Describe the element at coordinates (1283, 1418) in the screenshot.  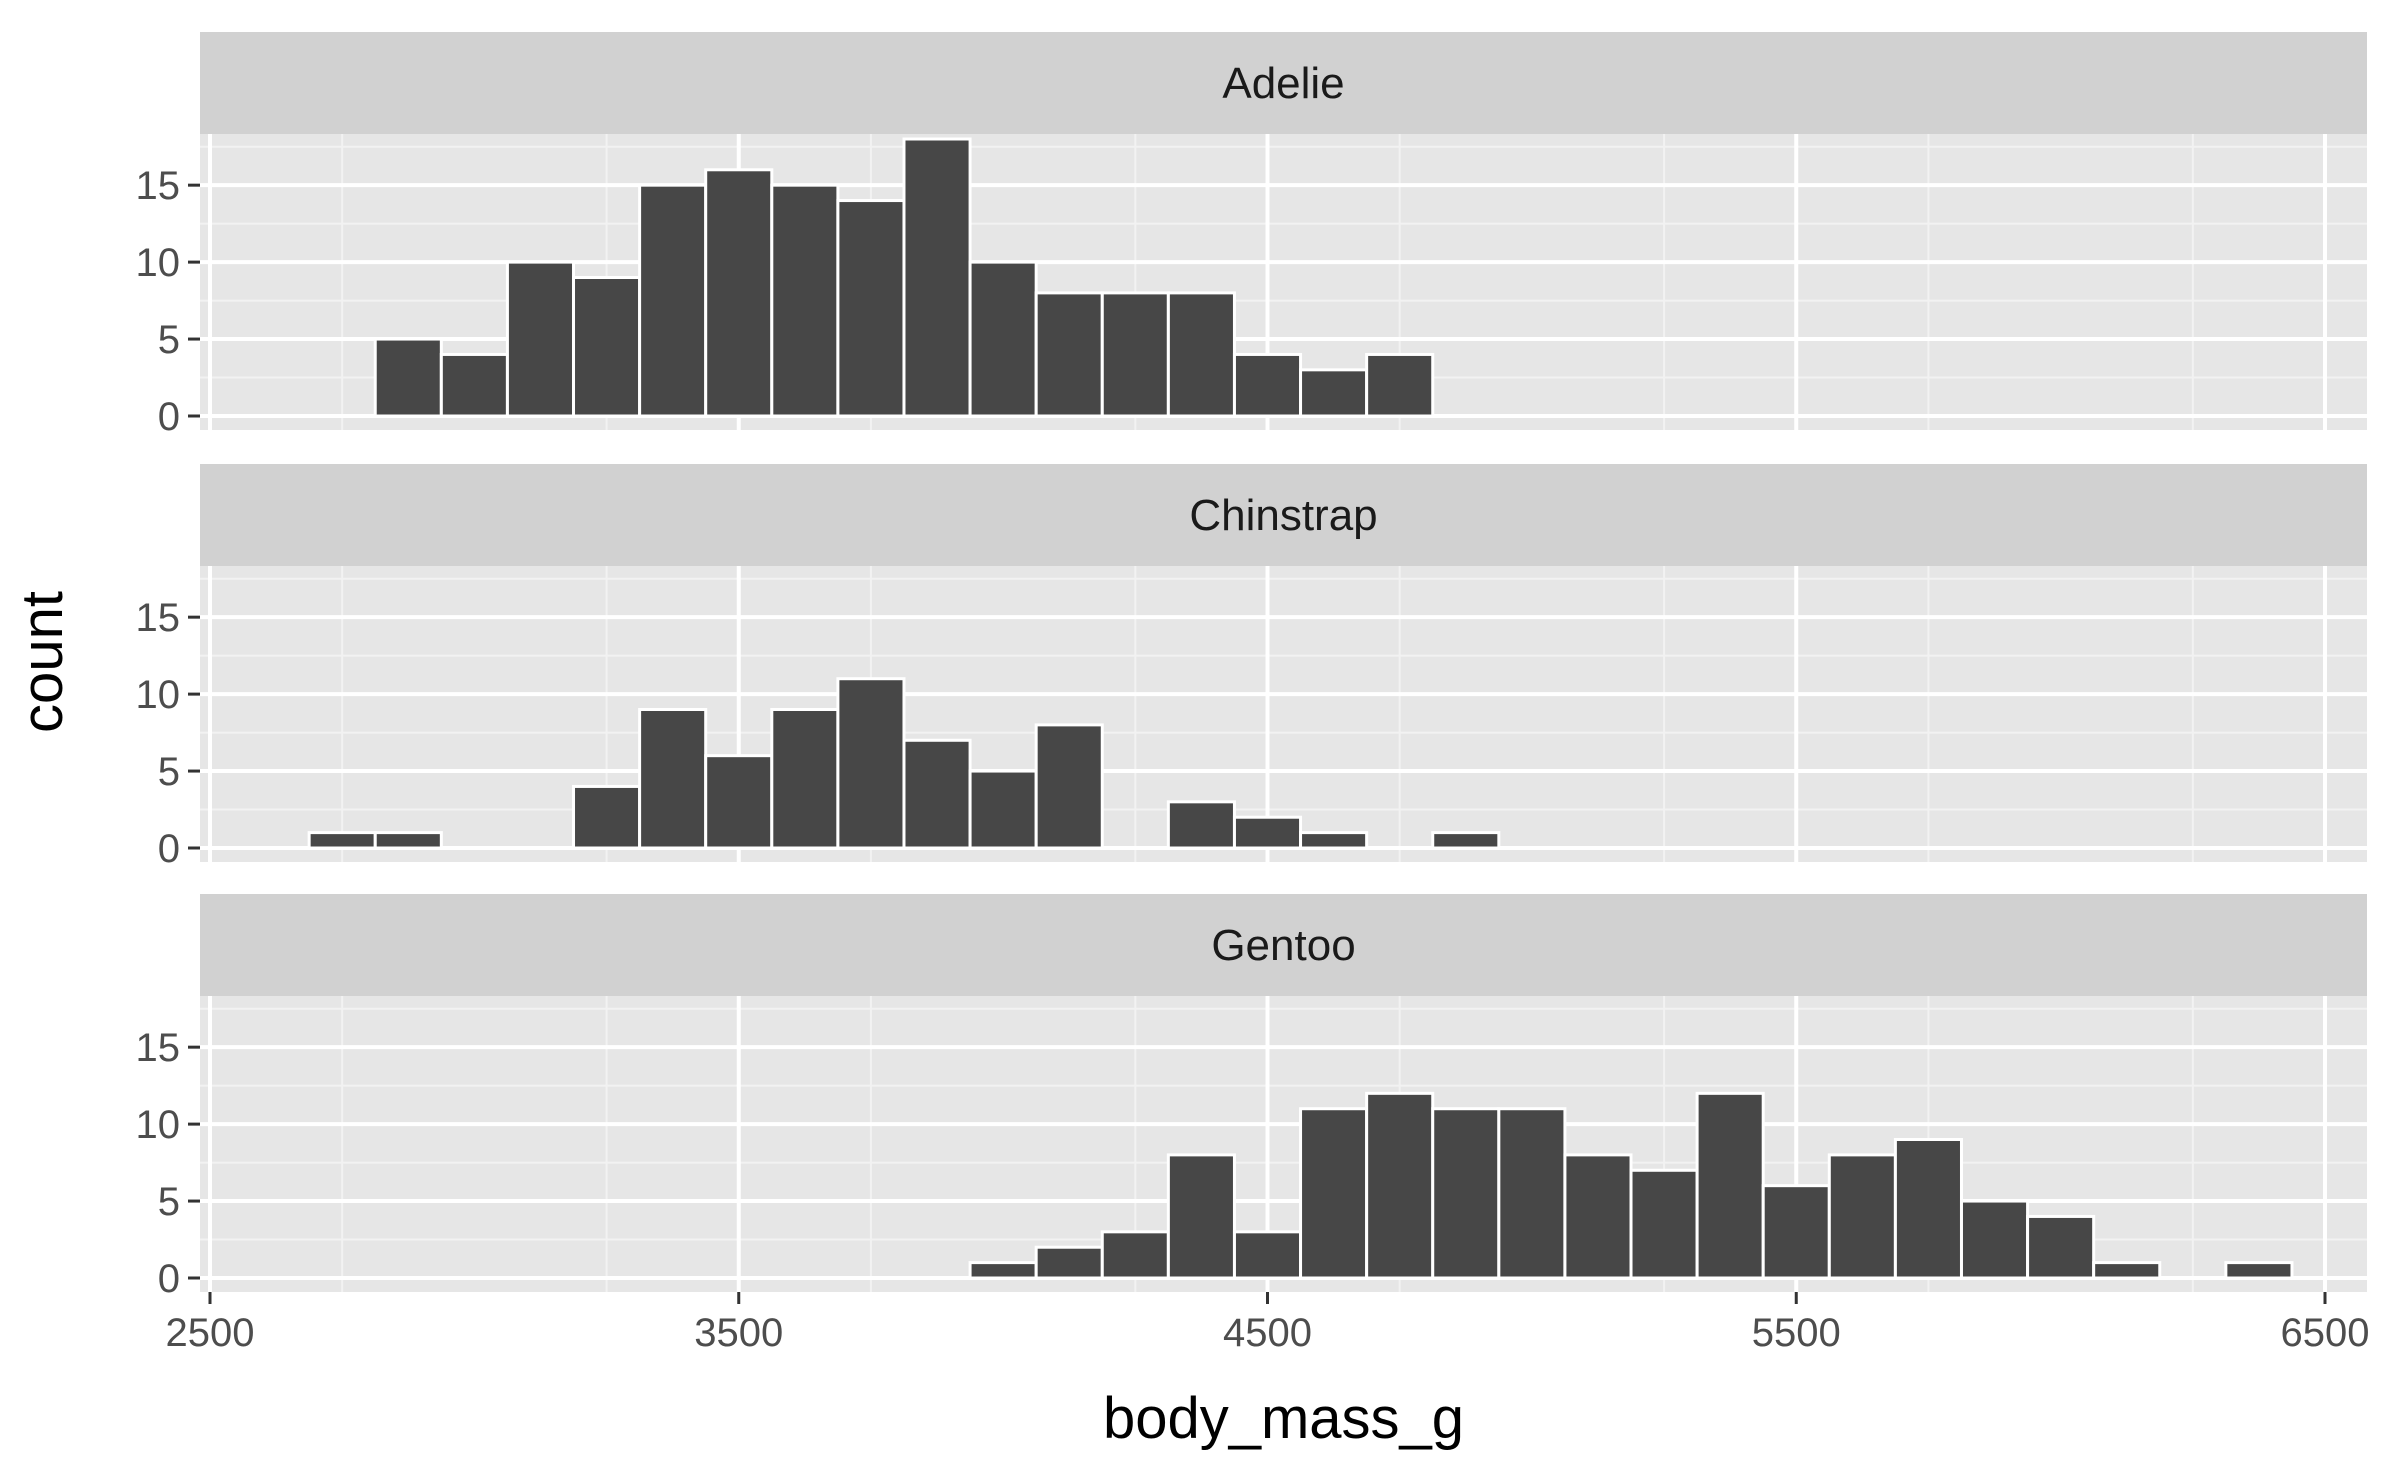
I see `x-axis-title: body_mass_g` at that location.